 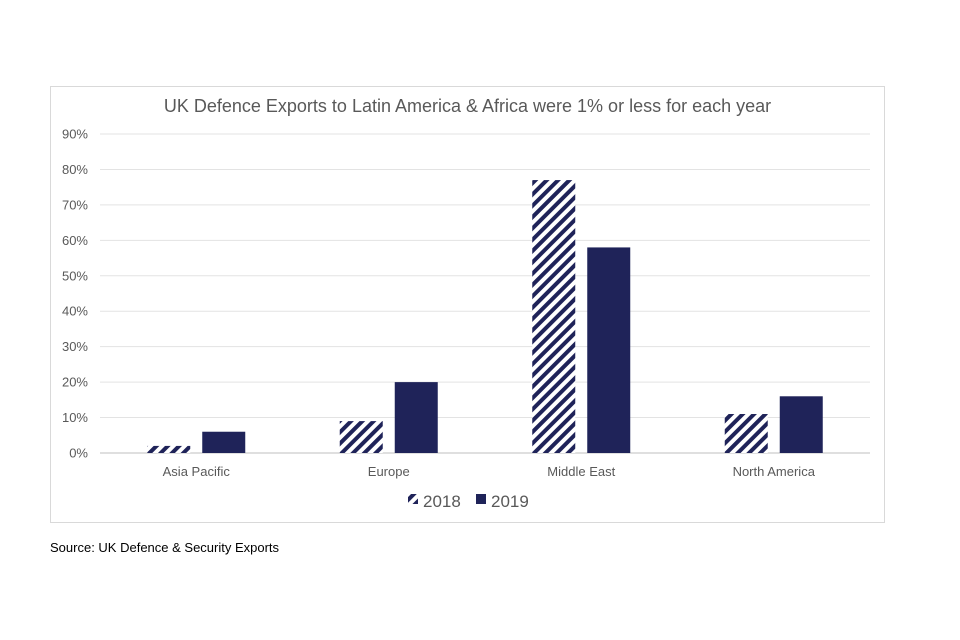 I want to click on x-tick-label: Middle East, so click(x=581, y=471).